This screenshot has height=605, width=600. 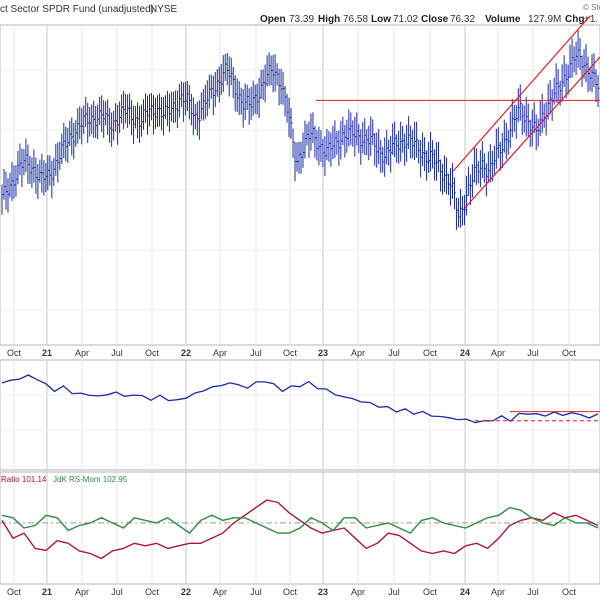 I want to click on rs-momentum-line, so click(x=300, y=520).